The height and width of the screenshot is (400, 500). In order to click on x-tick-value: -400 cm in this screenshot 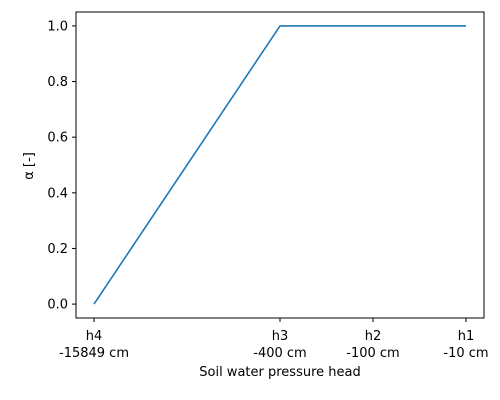, I will do `click(279, 353)`.